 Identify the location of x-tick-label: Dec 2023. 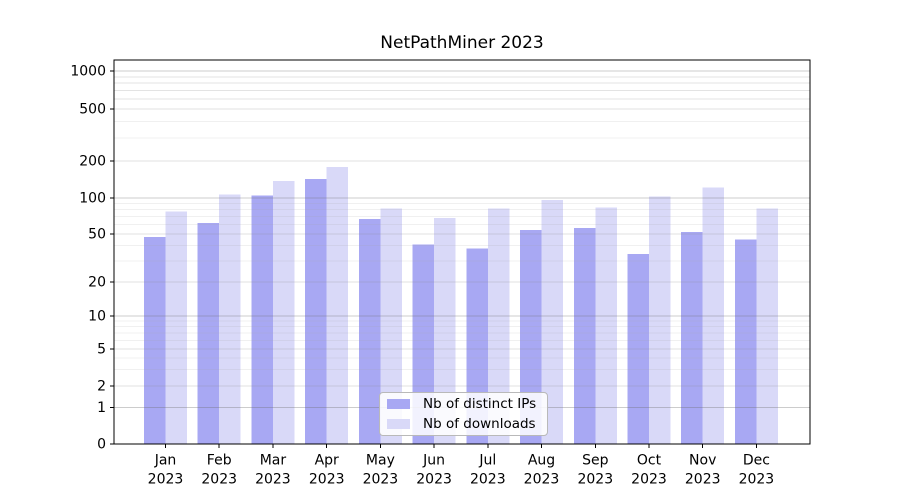
(757, 470).